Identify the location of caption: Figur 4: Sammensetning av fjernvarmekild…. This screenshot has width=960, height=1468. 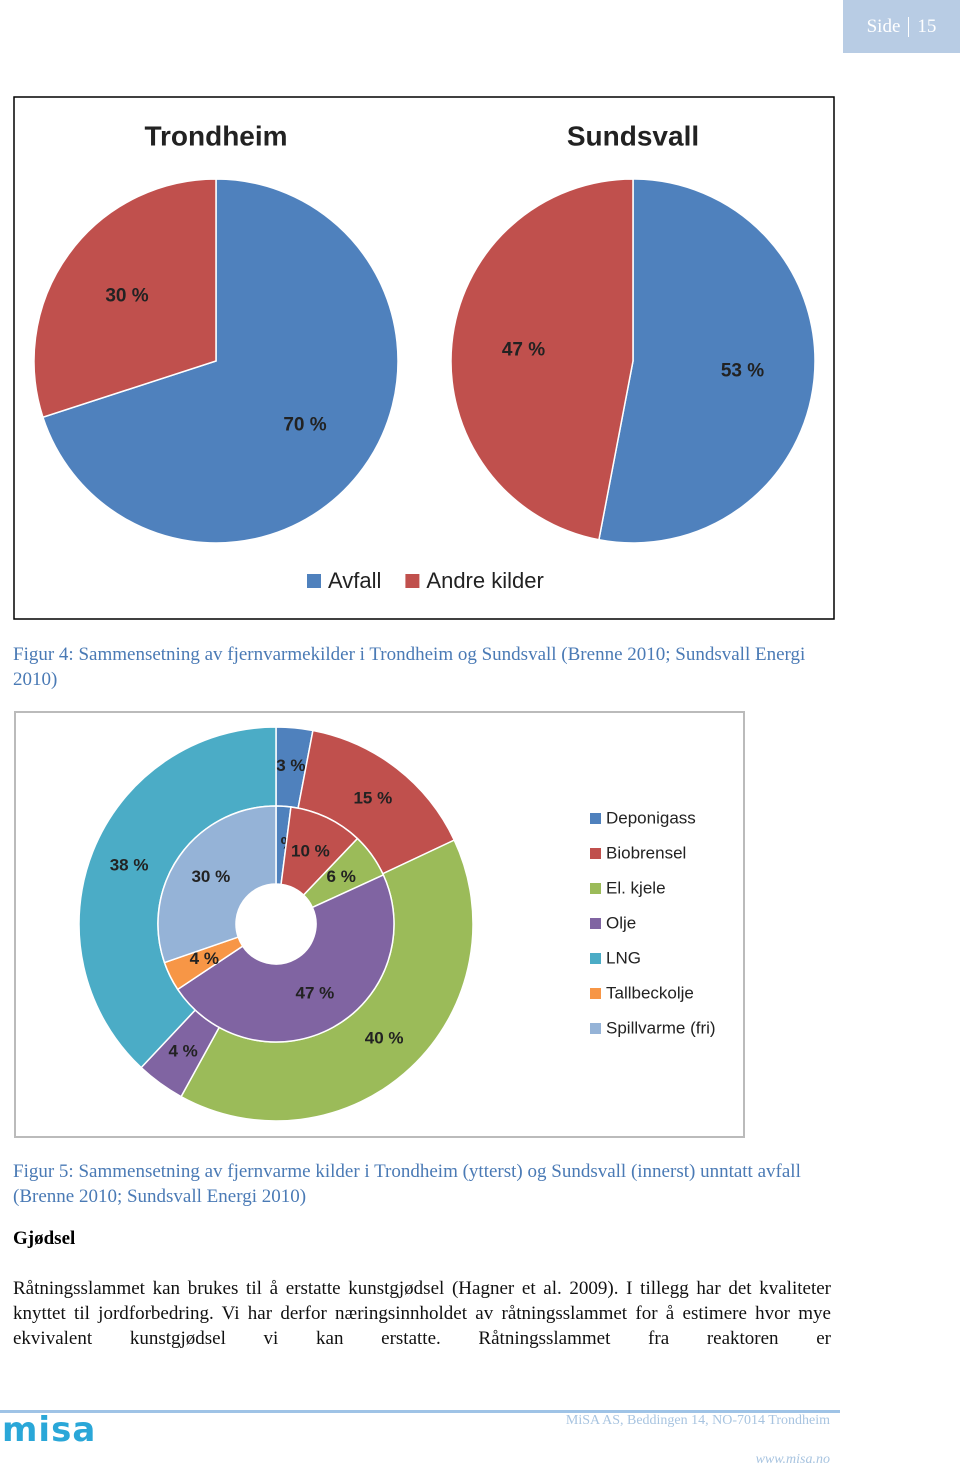
(409, 667).